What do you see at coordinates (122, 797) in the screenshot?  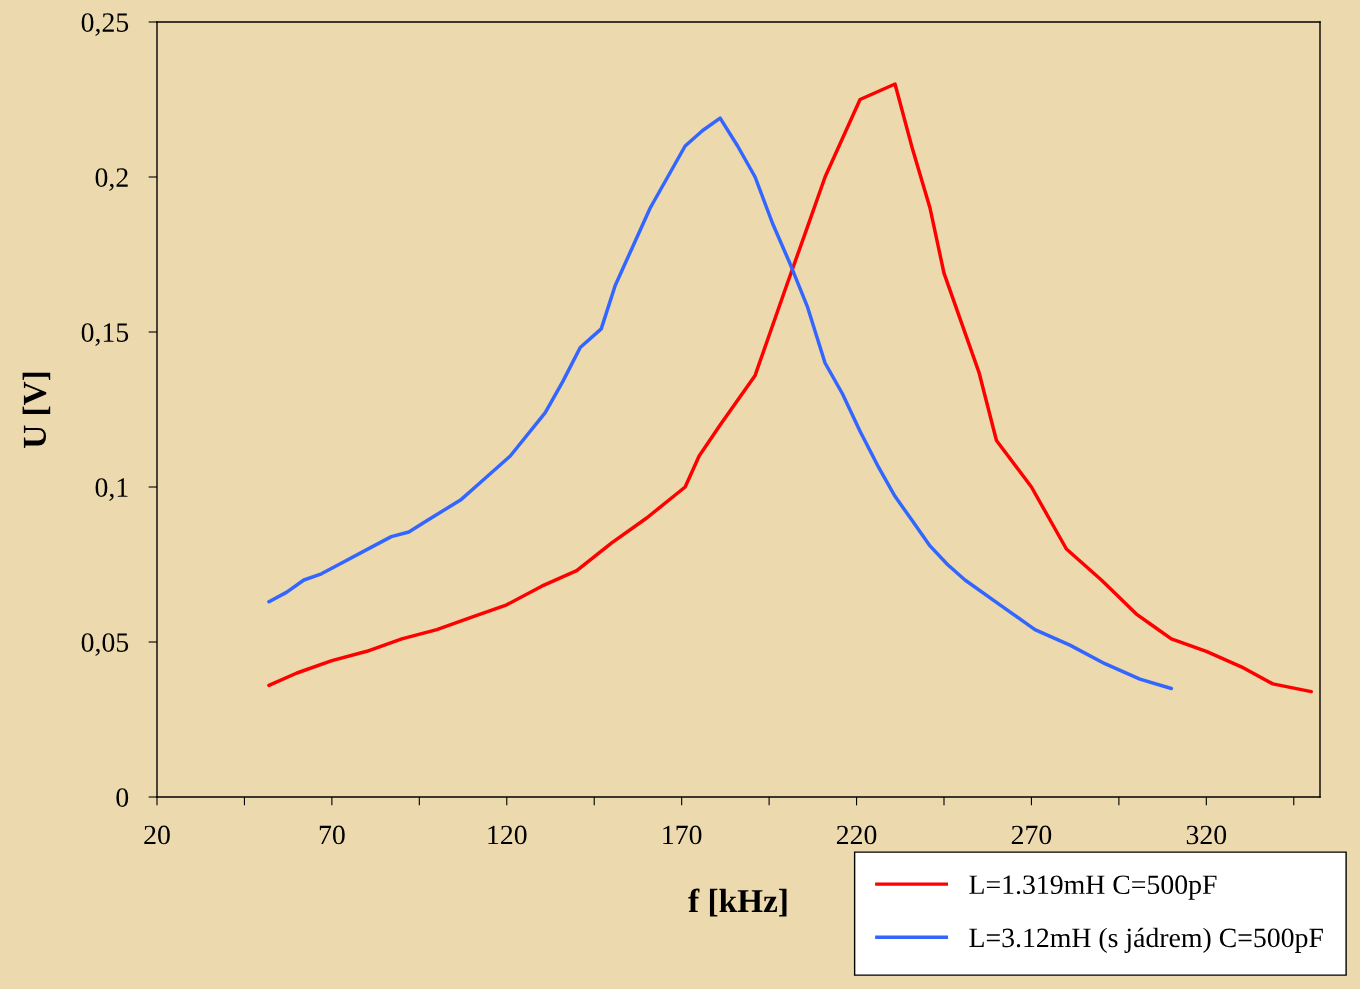 I see `y-tick-label: 0` at bounding box center [122, 797].